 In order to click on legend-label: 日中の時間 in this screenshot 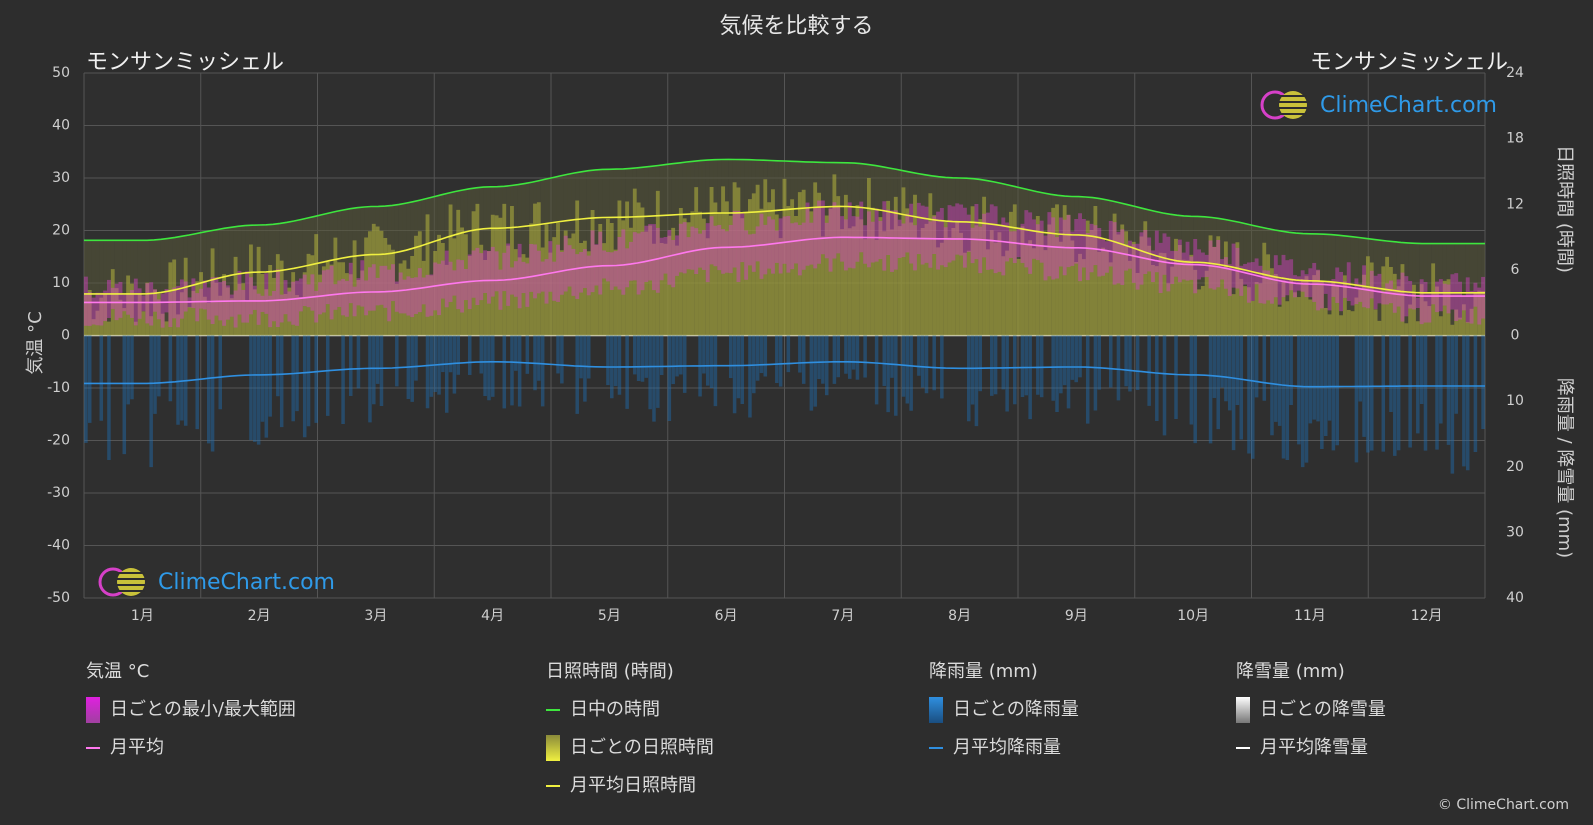, I will do `click(615, 709)`.